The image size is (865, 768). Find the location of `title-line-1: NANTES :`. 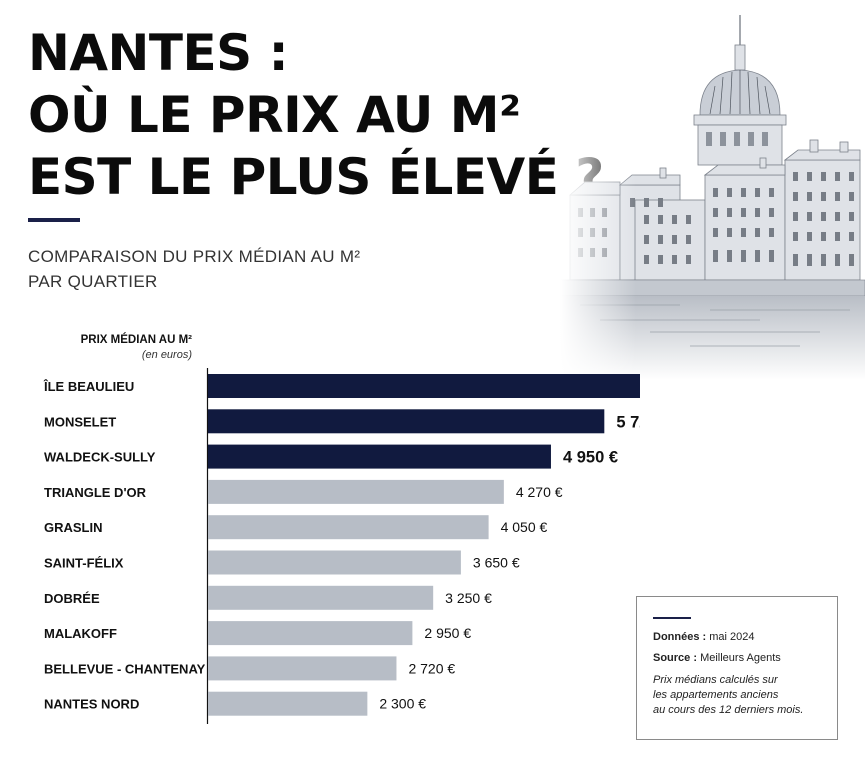

title-line-1: NANTES : is located at coordinates (158, 53).